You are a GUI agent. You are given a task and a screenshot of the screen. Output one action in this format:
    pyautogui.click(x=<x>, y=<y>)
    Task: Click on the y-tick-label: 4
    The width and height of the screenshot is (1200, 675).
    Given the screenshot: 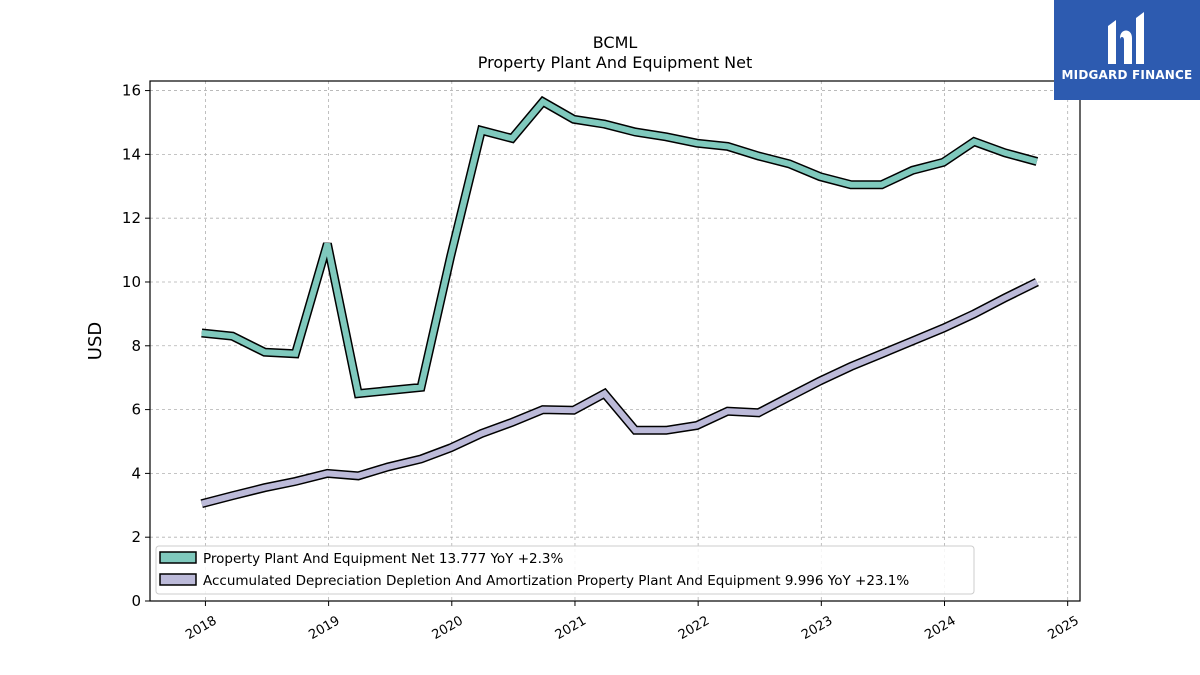 What is the action you would take?
    pyautogui.click(x=136, y=473)
    